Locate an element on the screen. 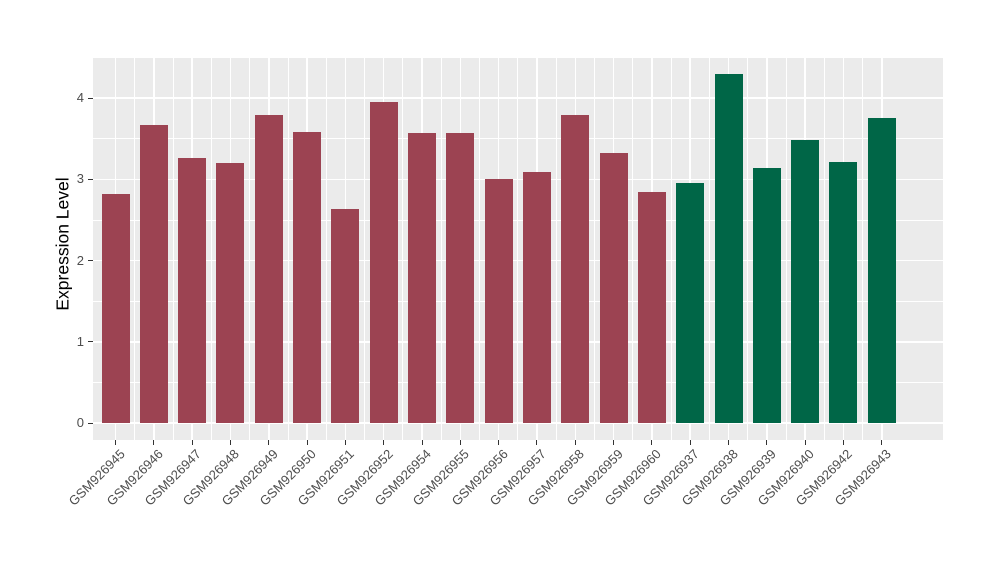 This screenshot has height=580, width=1000. y-tick-label: 0 is located at coordinates (80, 422).